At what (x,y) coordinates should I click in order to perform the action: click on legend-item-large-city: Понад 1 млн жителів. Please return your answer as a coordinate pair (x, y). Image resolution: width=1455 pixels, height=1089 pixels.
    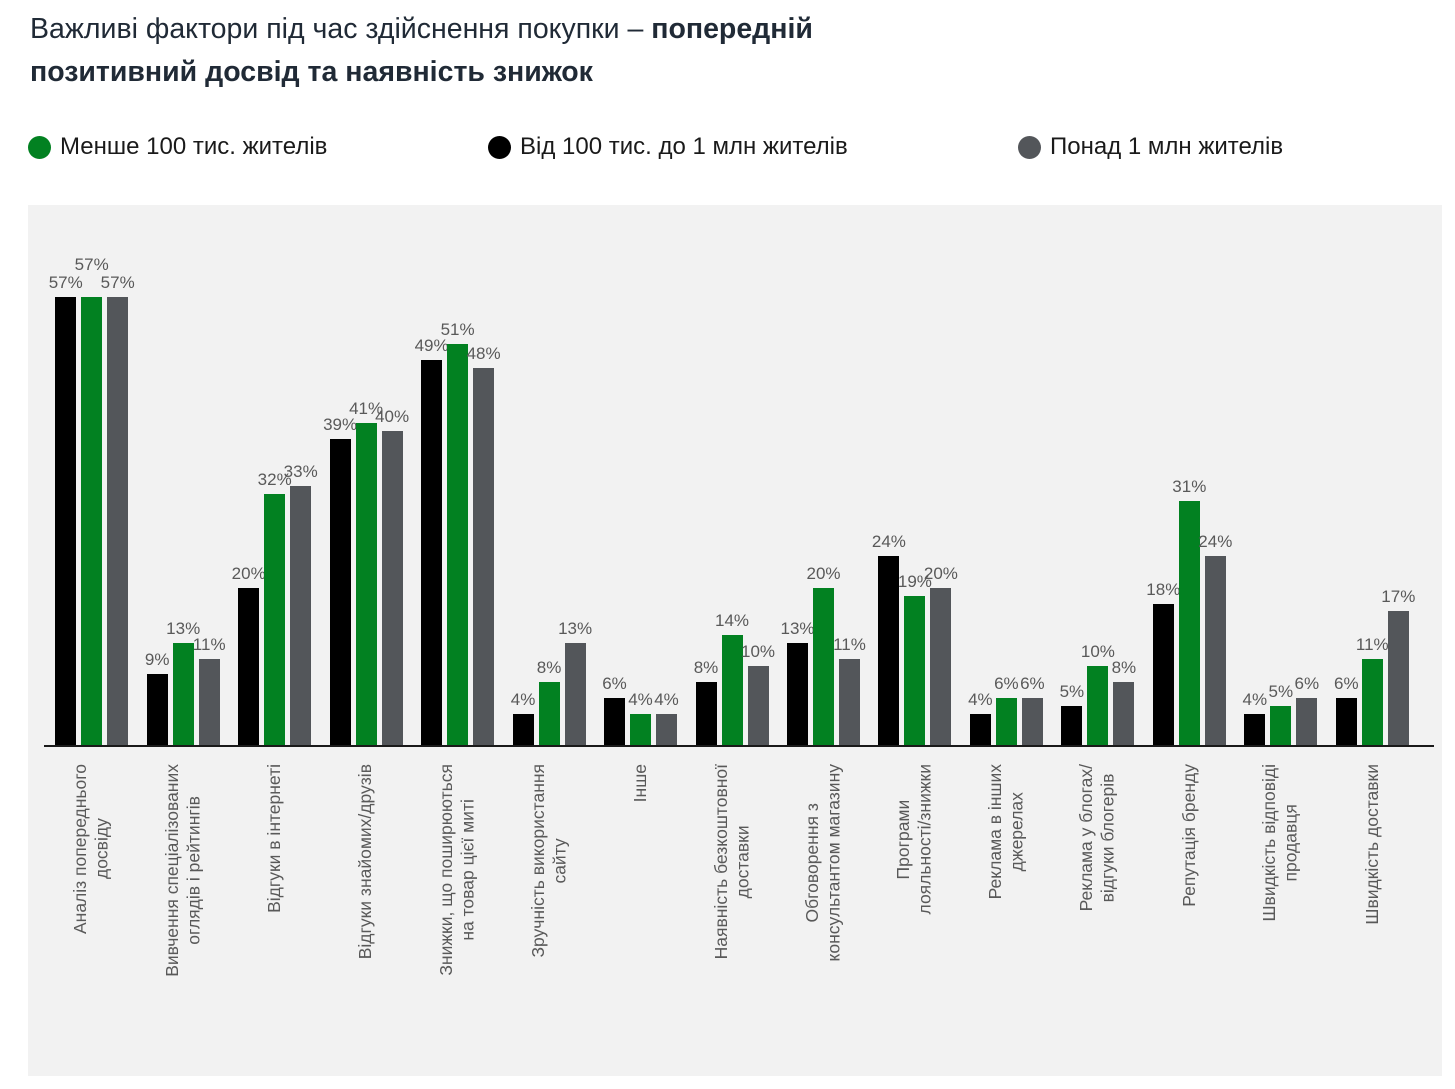
    Looking at the image, I should click on (1150, 147).